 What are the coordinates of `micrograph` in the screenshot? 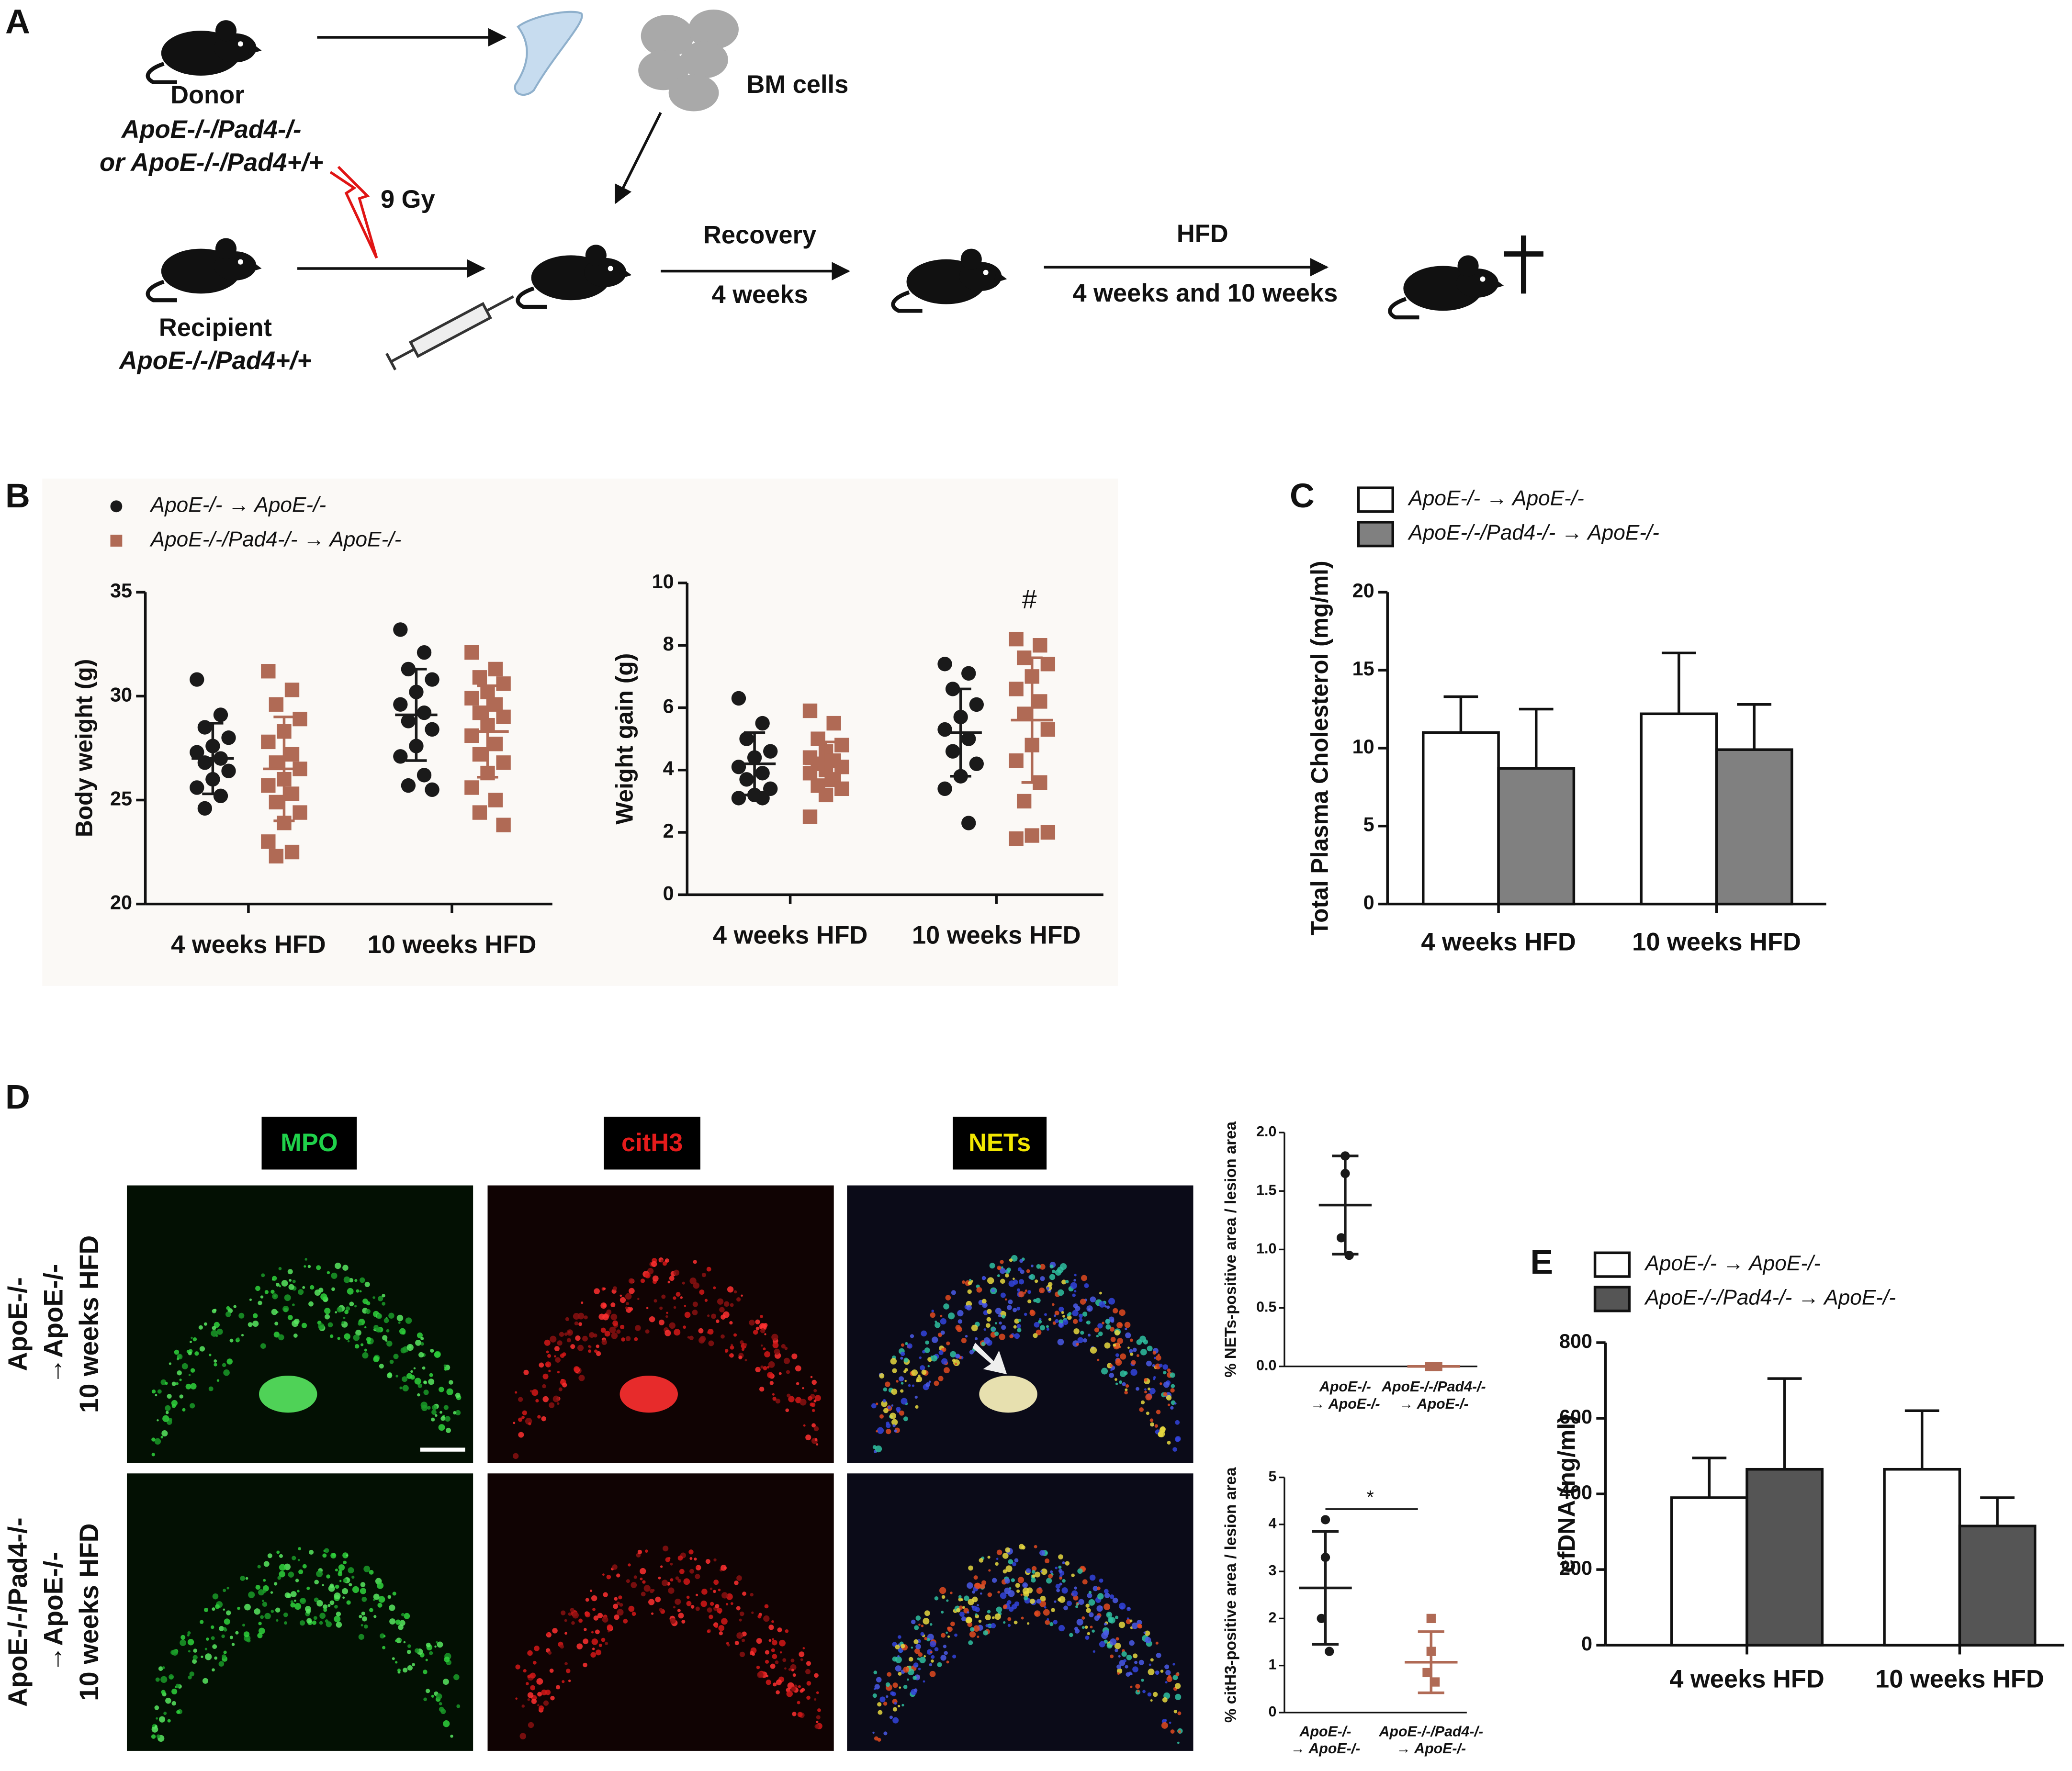 It's located at (1020, 1324).